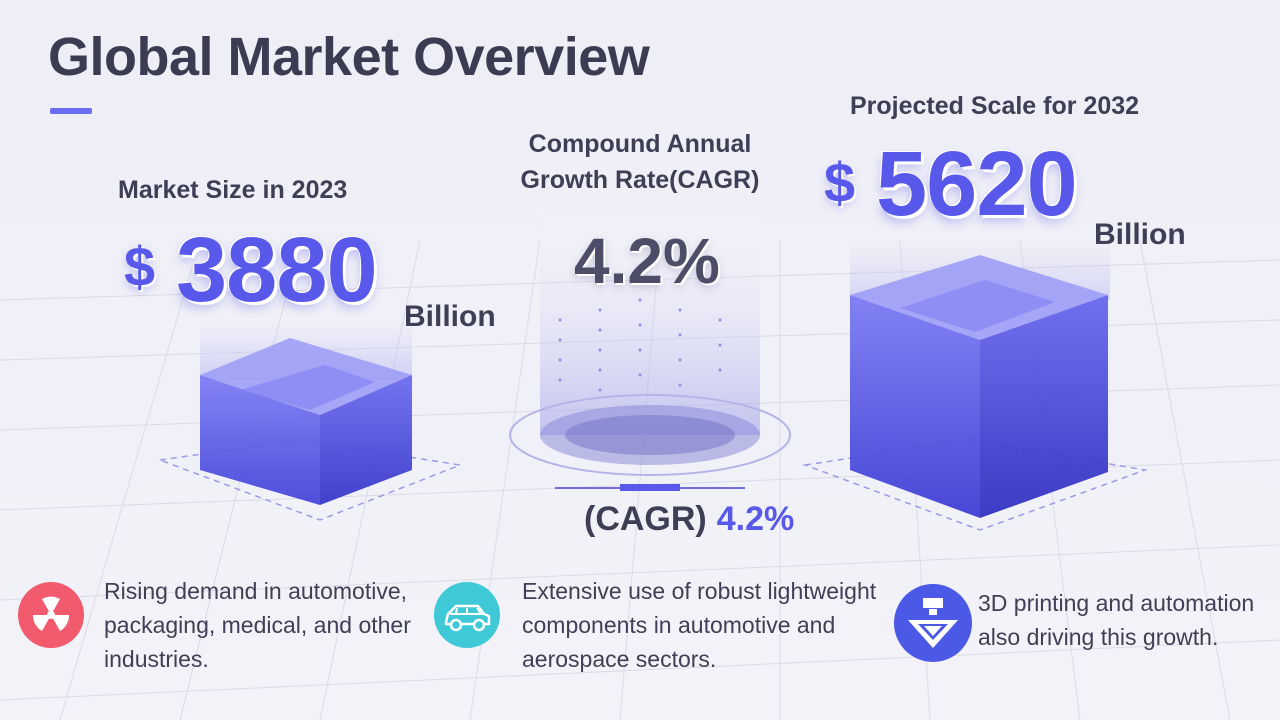 This screenshot has height=720, width=1280. Describe the element at coordinates (647, 261) in the screenshot. I see `cagr-value: 4.2%` at that location.